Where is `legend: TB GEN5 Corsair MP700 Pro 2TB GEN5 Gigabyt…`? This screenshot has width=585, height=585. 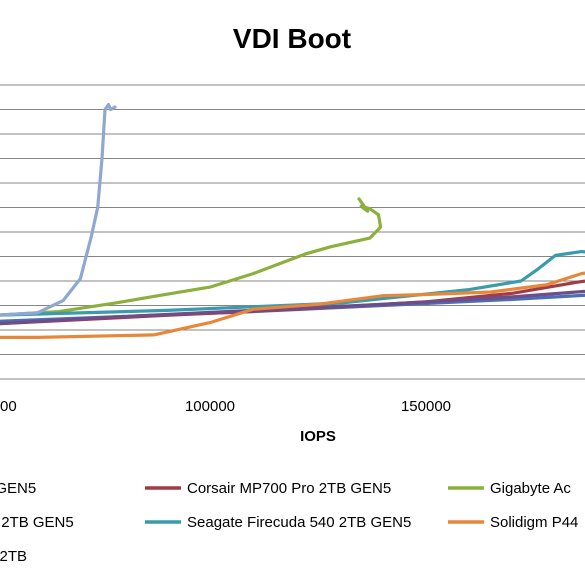 legend: TB GEN5 Corsair MP700 Pro 2TB GEN5 Gigabyt… is located at coordinates (289, 522).